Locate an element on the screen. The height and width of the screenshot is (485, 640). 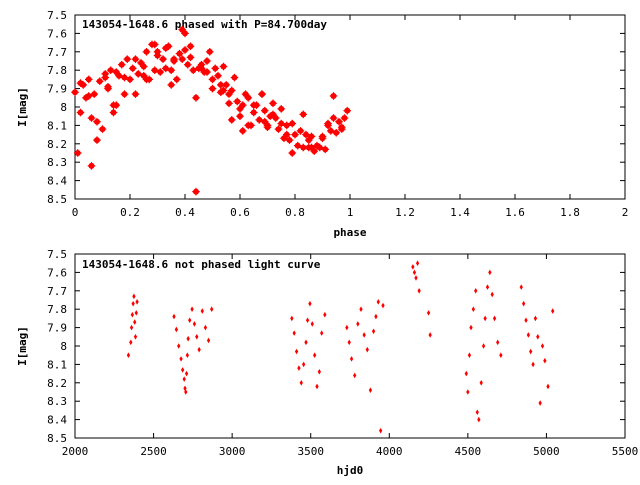
x-tick-label: 4000 is located at coordinates (389, 451).